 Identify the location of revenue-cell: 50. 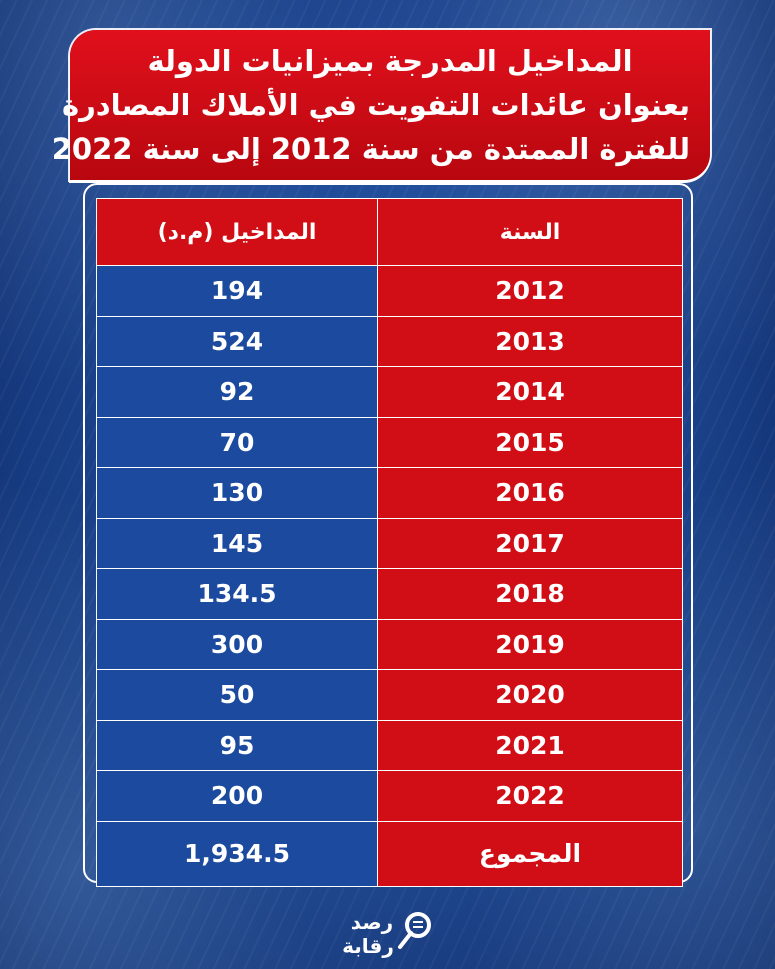
(237, 695).